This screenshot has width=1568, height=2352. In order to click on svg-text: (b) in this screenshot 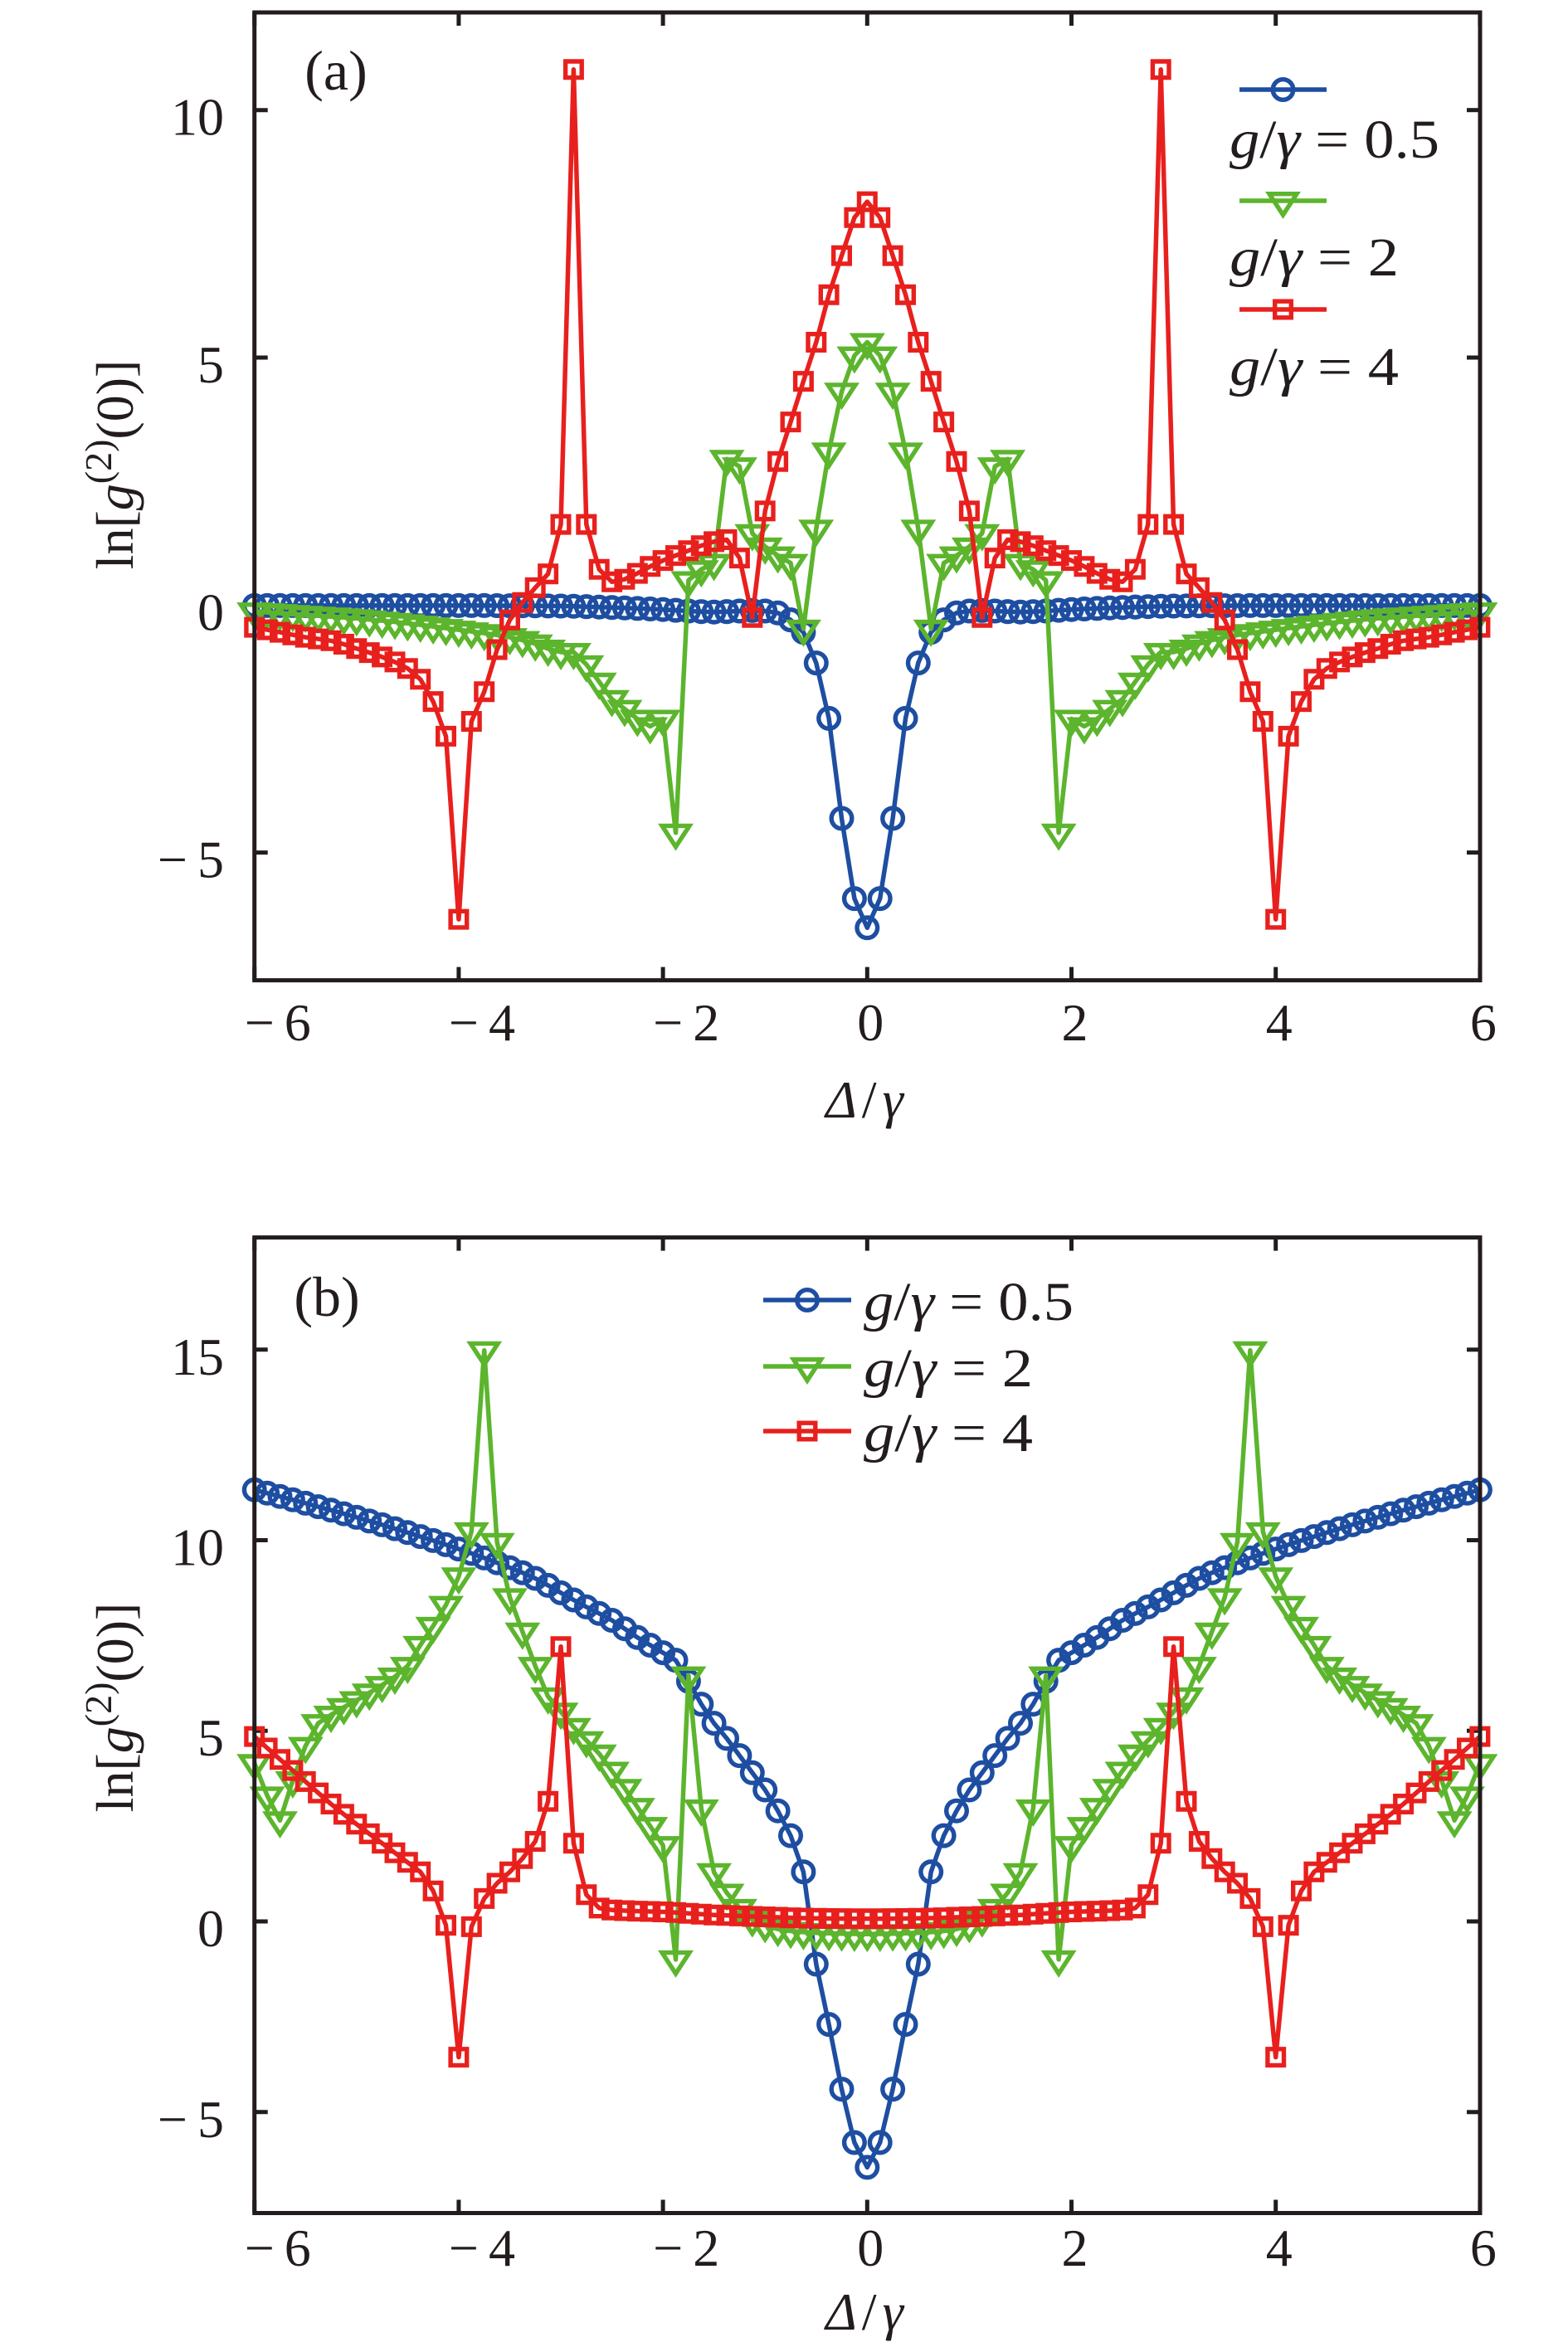, I will do `click(326, 1296)`.